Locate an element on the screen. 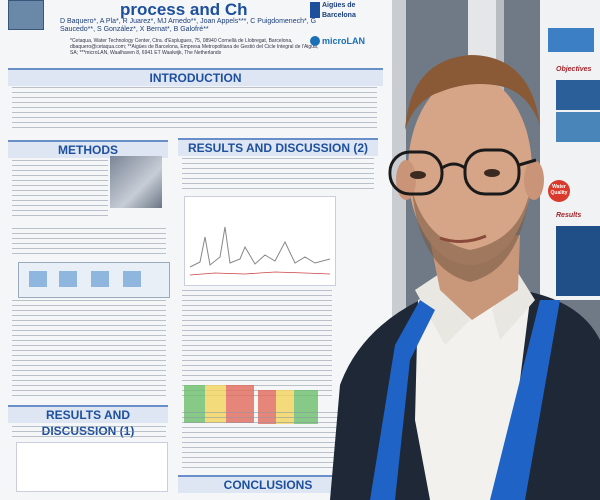 The width and height of the screenshot is (600, 500). methods-text-block is located at coordinates (60, 190).